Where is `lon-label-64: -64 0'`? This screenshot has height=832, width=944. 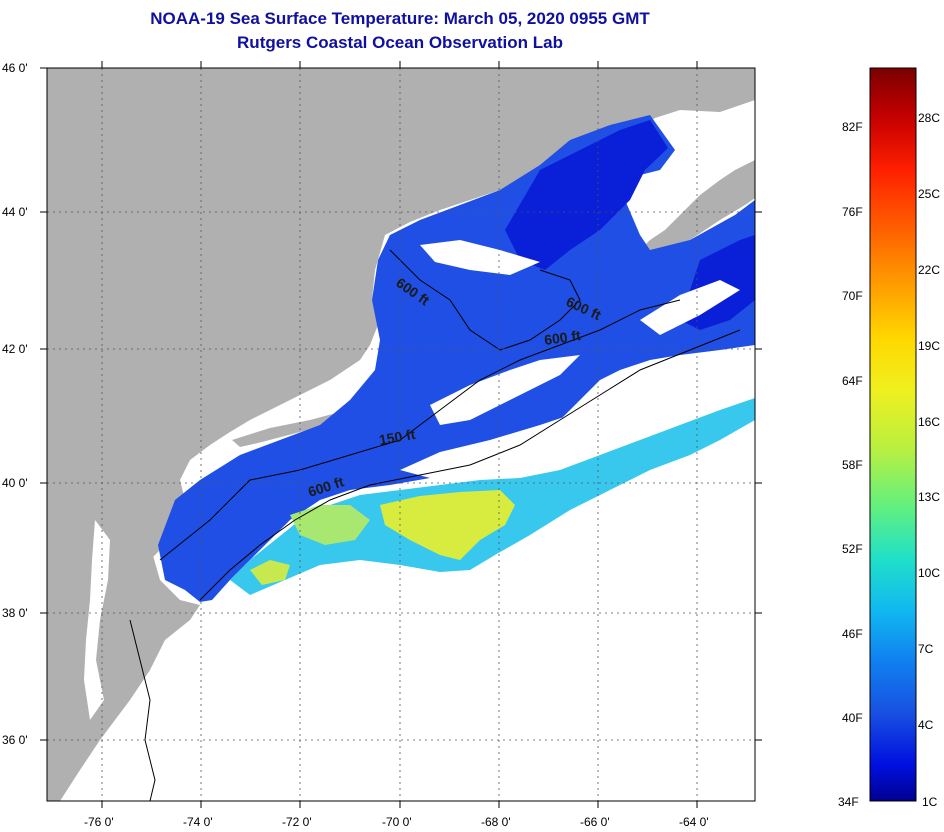
lon-label-64: -64 0' is located at coordinates (694, 822).